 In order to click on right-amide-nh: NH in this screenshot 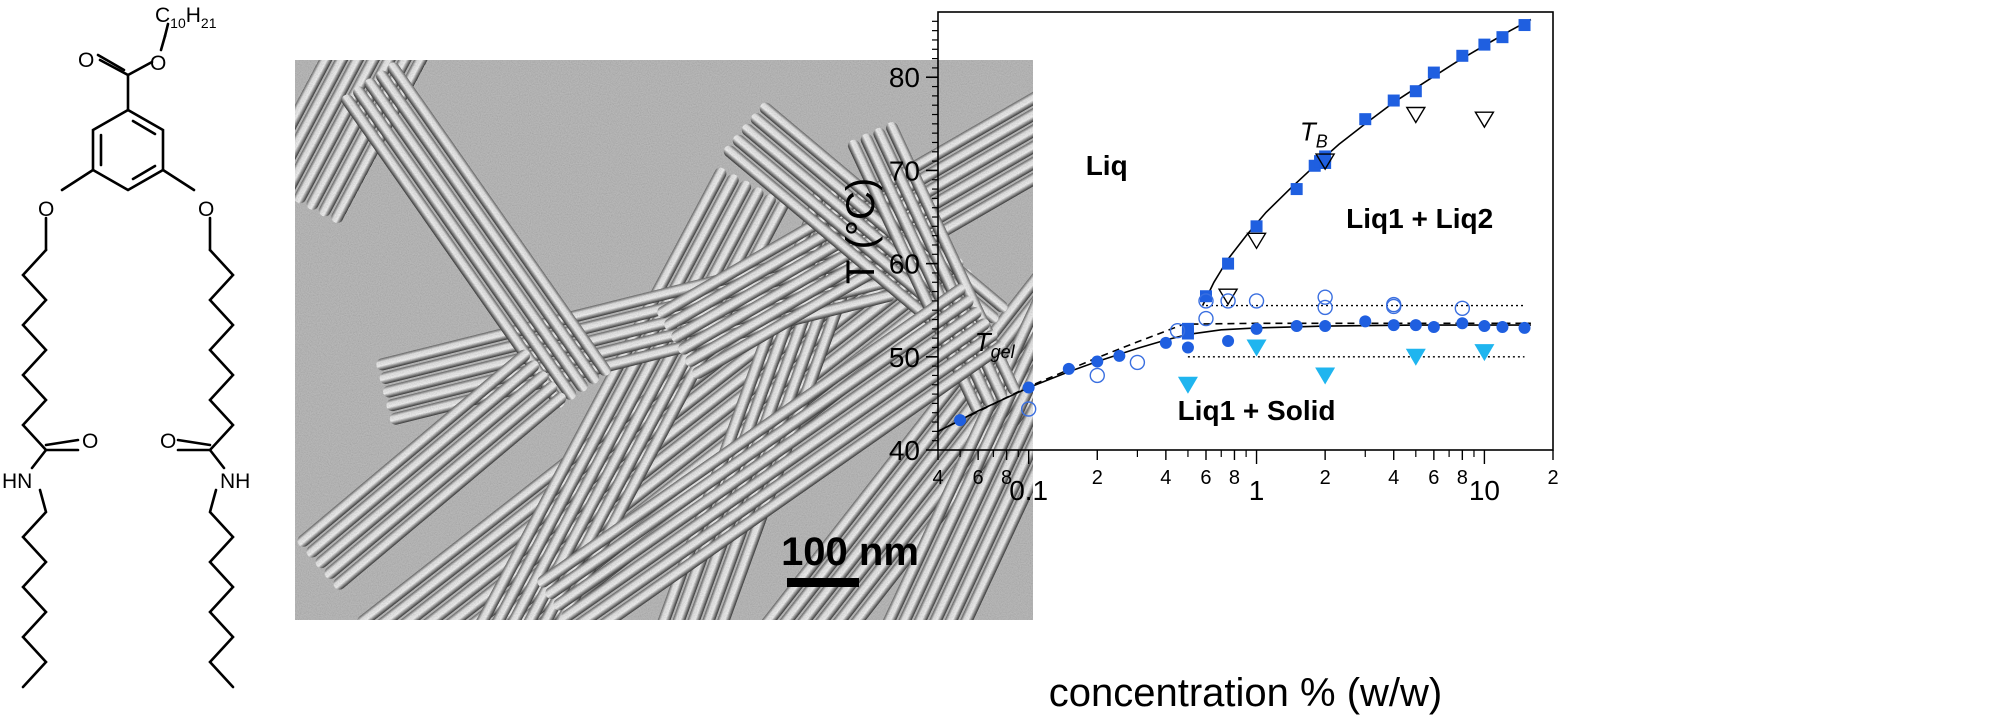, I will do `click(235, 481)`.